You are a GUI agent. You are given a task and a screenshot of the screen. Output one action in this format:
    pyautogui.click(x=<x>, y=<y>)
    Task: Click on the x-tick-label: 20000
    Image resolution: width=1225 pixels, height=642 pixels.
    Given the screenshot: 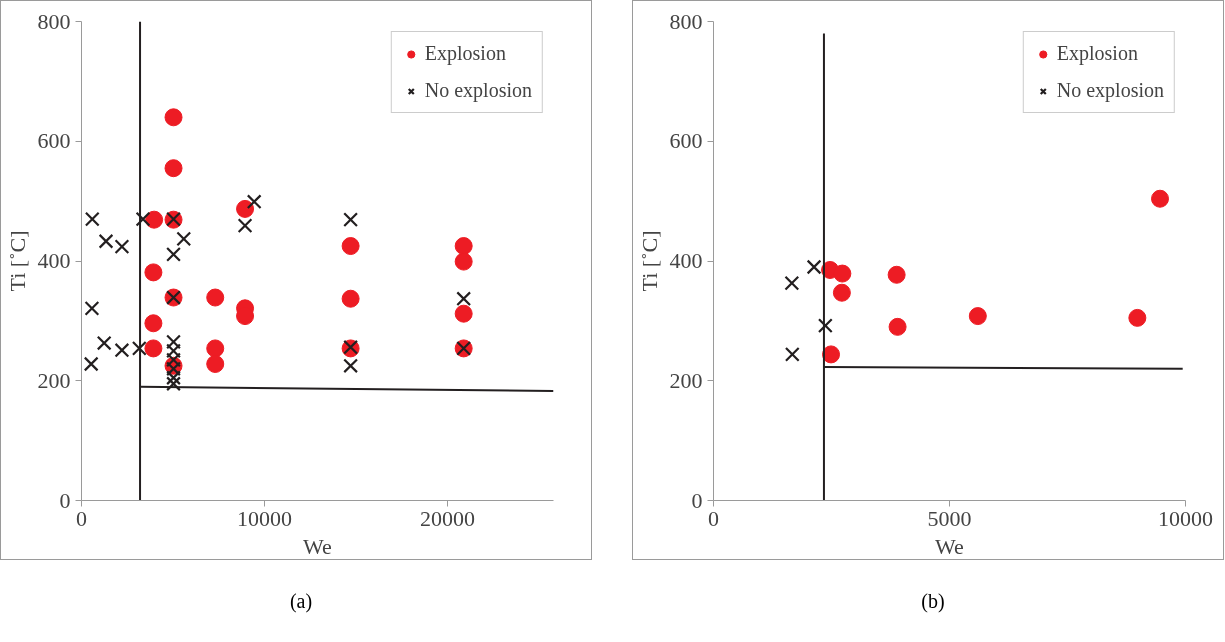 What is the action you would take?
    pyautogui.click(x=447, y=518)
    